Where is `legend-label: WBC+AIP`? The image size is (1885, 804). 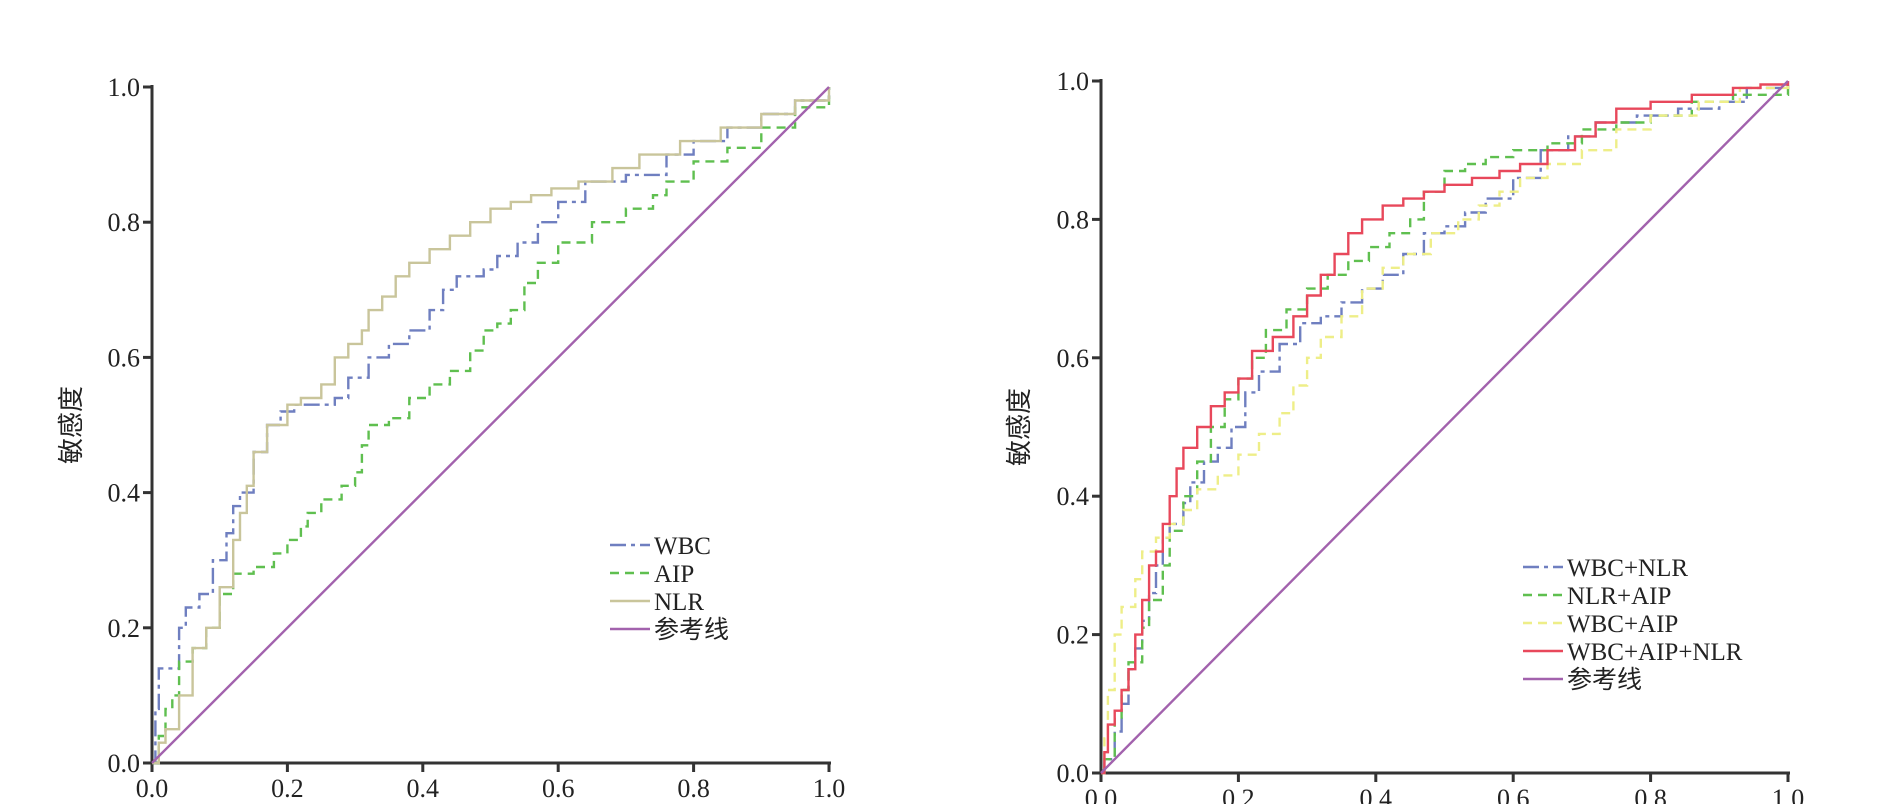 legend-label: WBC+AIP is located at coordinates (1622, 624).